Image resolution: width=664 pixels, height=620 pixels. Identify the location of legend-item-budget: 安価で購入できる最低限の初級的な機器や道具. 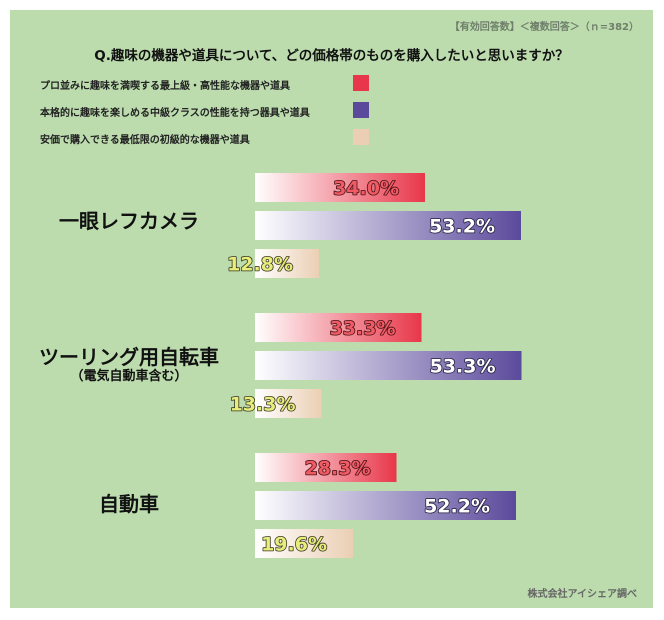
(205, 138).